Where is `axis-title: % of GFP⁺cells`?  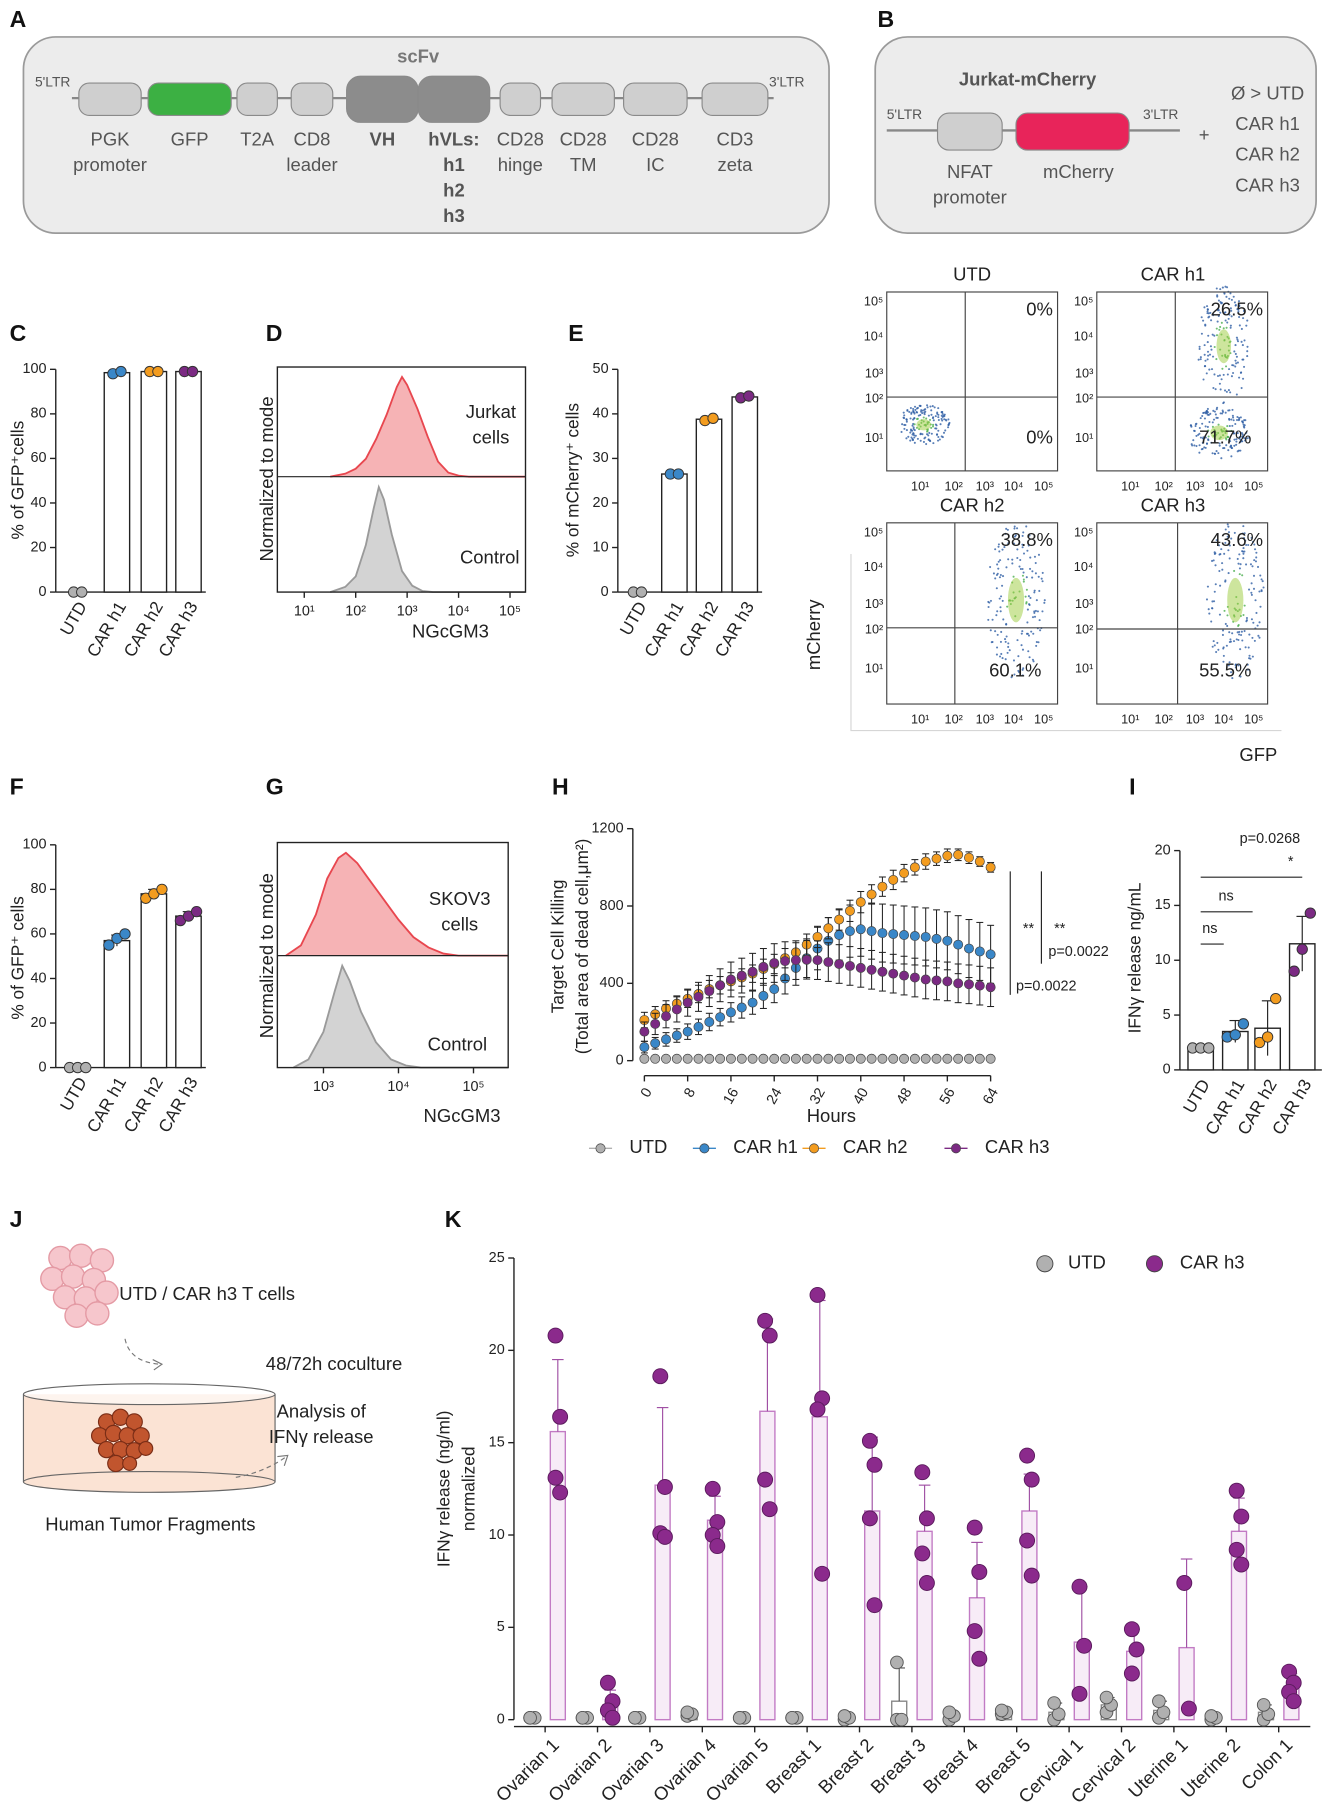 axis-title: % of GFP⁺cells is located at coordinates (17, 479).